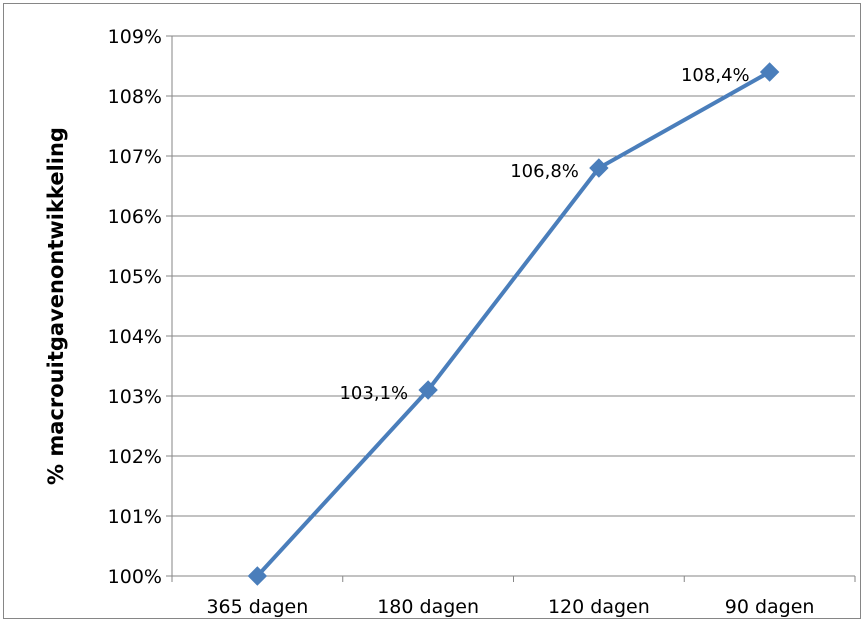  I want to click on y-tick-label: 101%, so click(135, 517).